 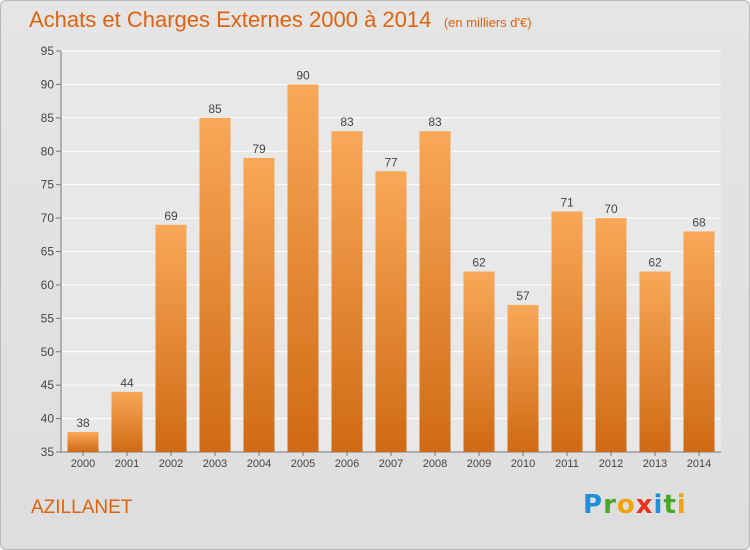 I want to click on bar-value-label: 85, so click(x=215, y=109).